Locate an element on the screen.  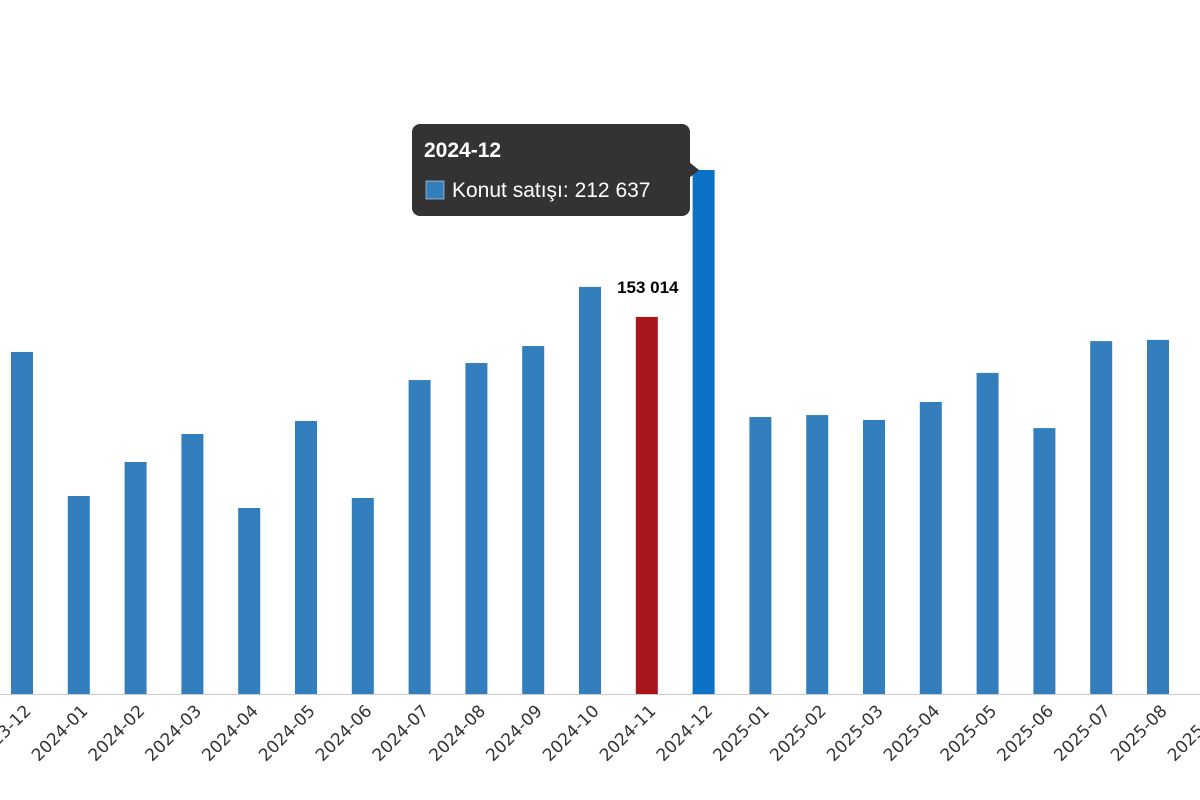
x-tick-label: 2025-04 is located at coordinates (912, 733).